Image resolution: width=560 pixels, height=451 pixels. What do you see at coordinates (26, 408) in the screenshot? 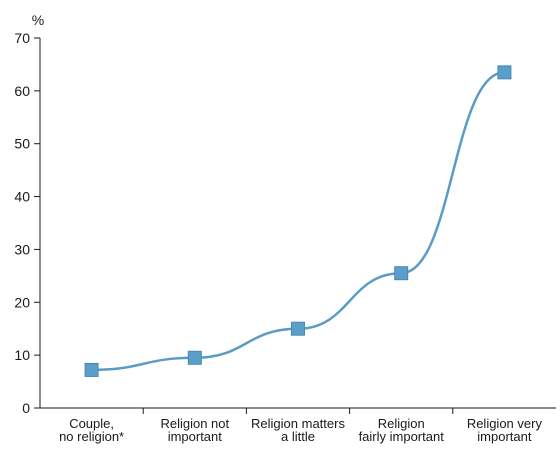
I see `y-tick-label: 0` at bounding box center [26, 408].